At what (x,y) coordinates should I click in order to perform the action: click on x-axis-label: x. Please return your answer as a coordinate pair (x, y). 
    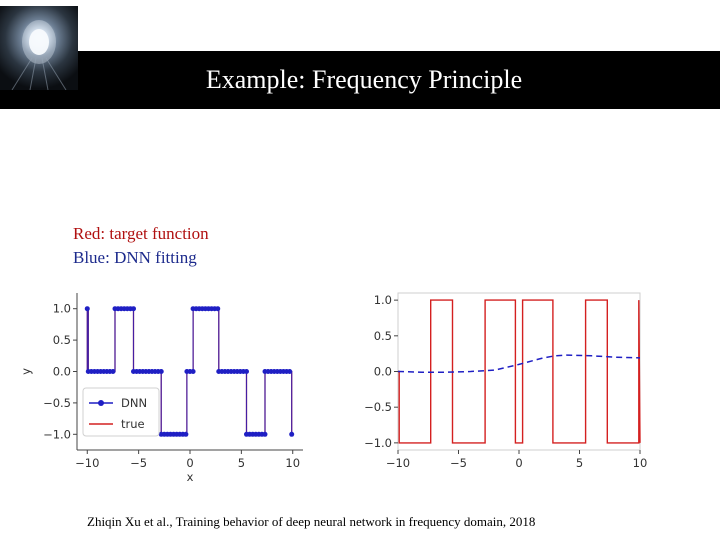
    Looking at the image, I should click on (190, 477).